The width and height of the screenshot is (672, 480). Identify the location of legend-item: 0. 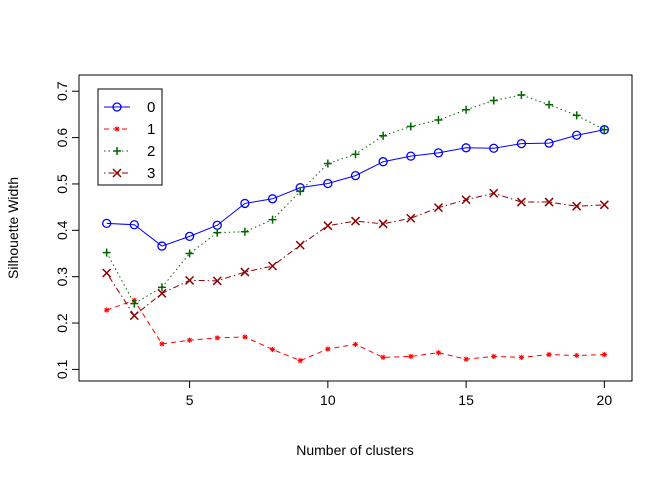
(129, 107).